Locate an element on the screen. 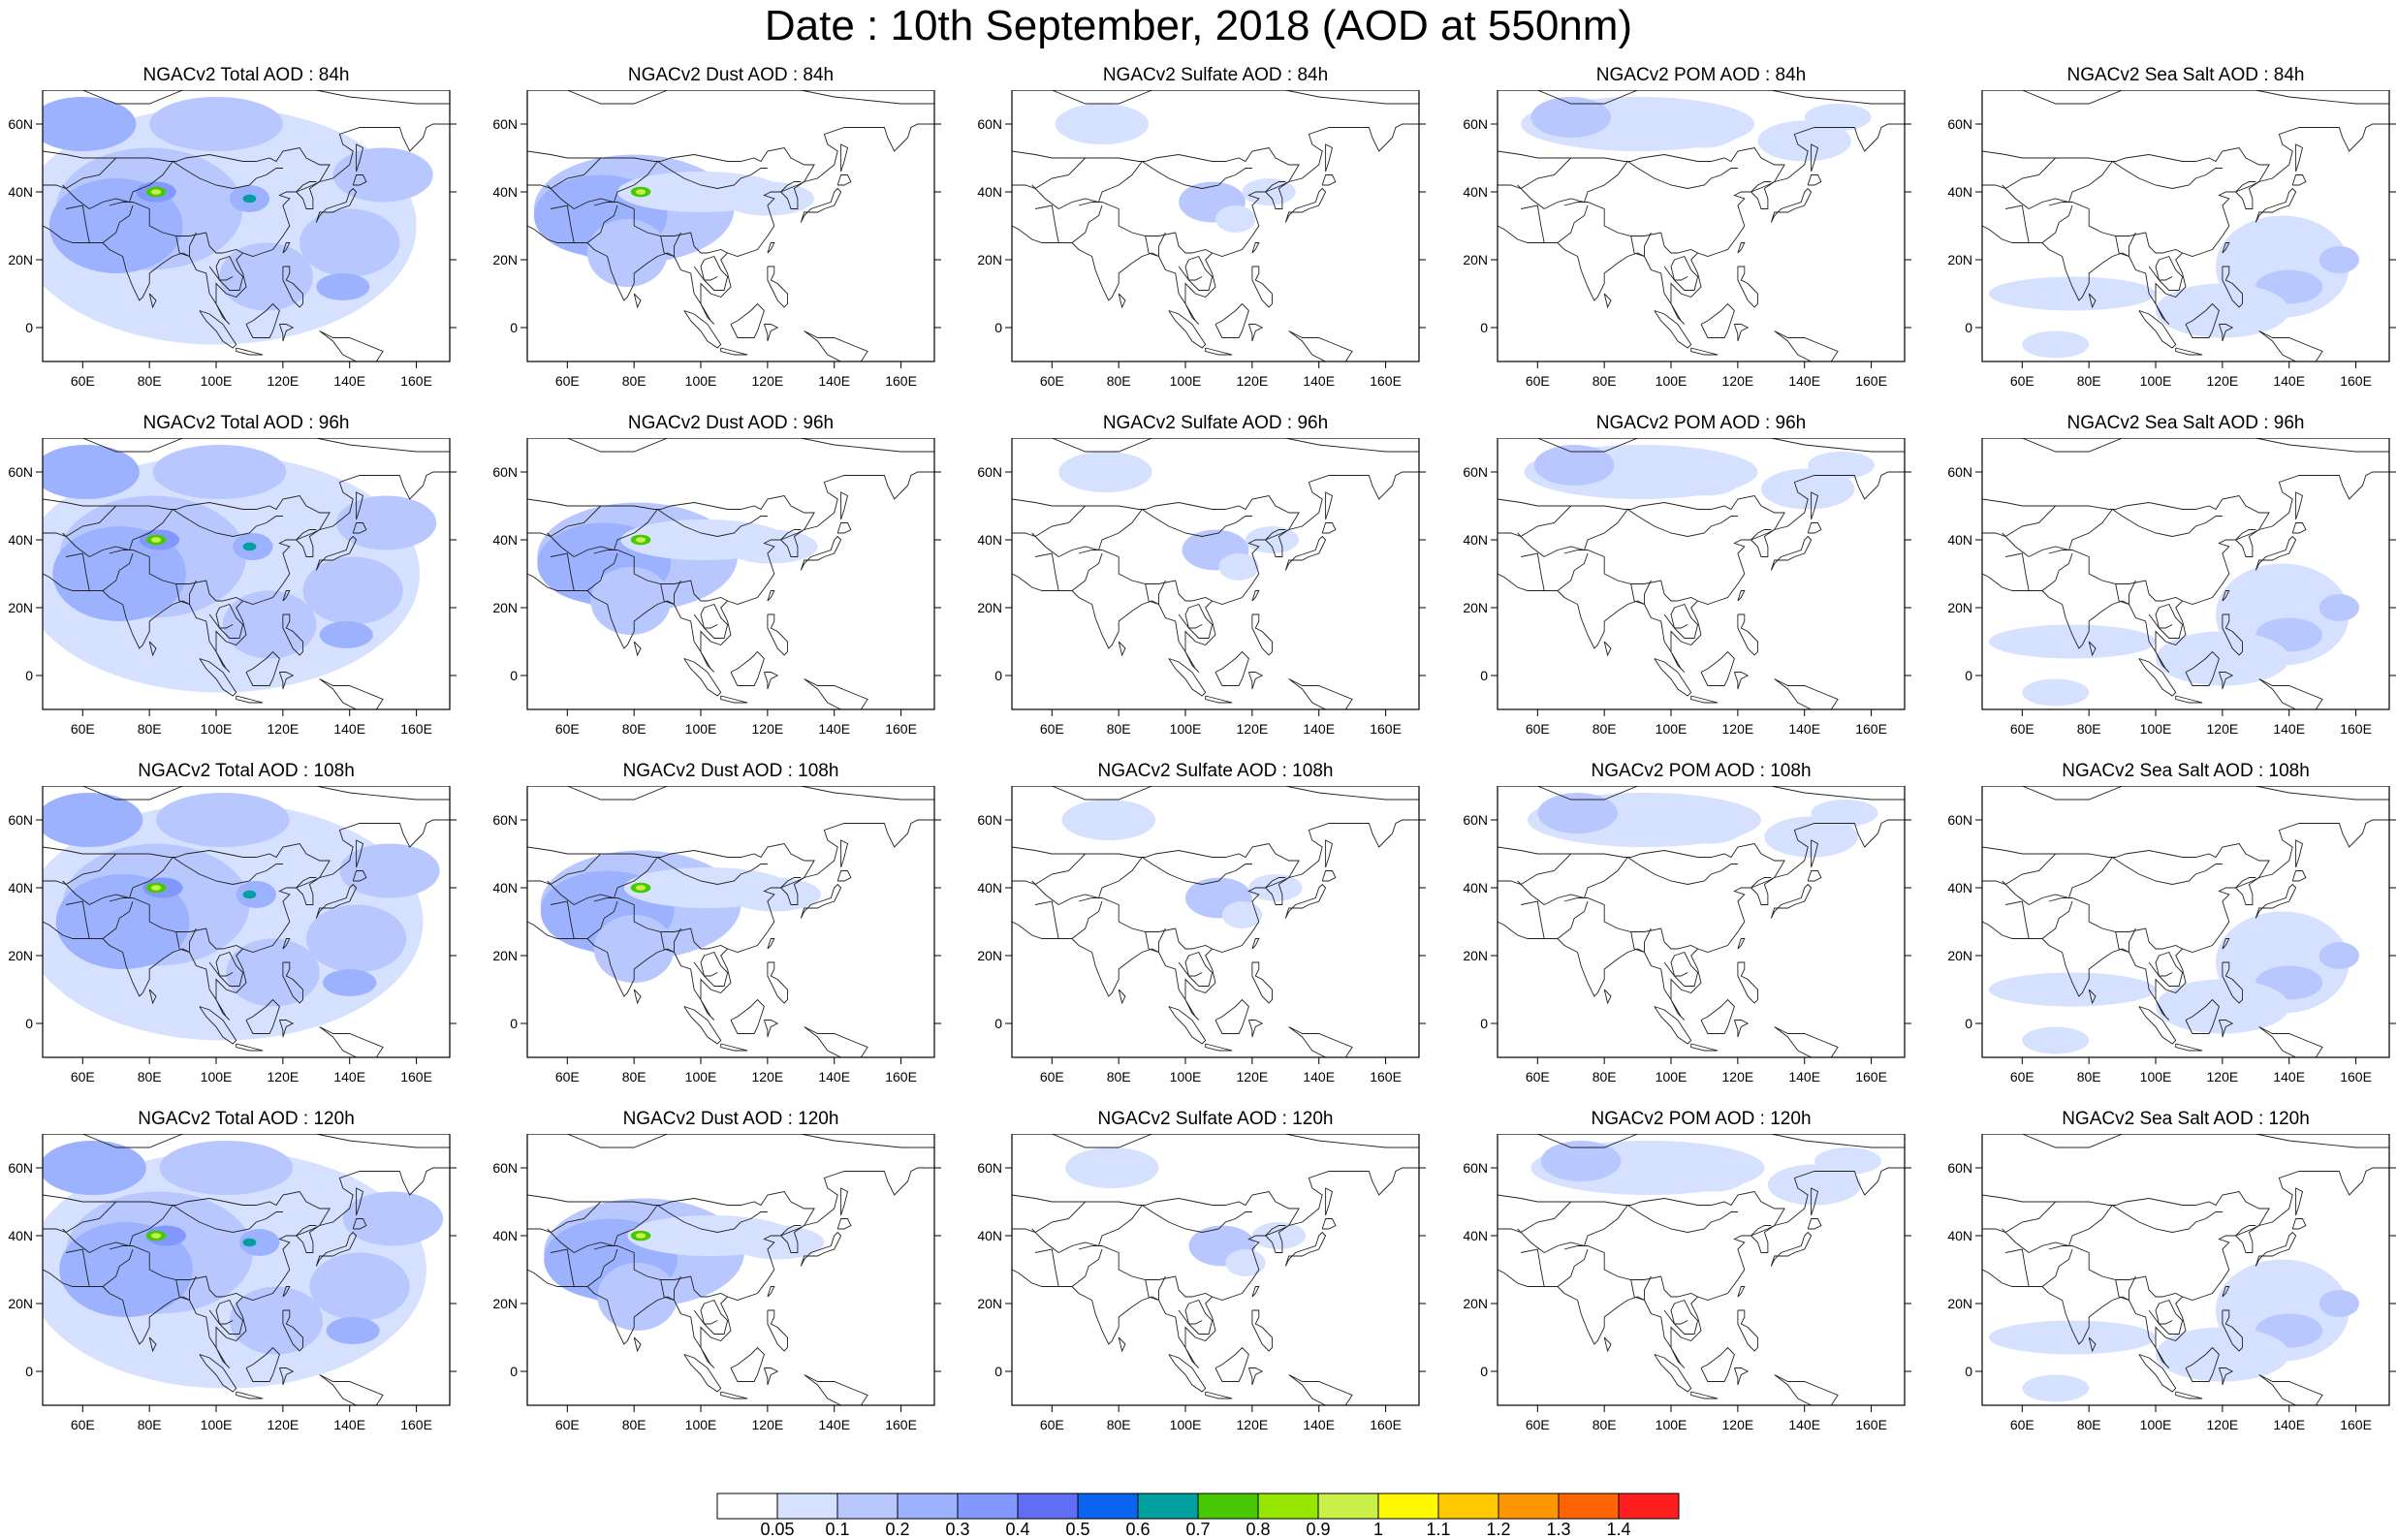 The image size is (2397, 1540). colorbar-swatch is located at coordinates (988, 1506).